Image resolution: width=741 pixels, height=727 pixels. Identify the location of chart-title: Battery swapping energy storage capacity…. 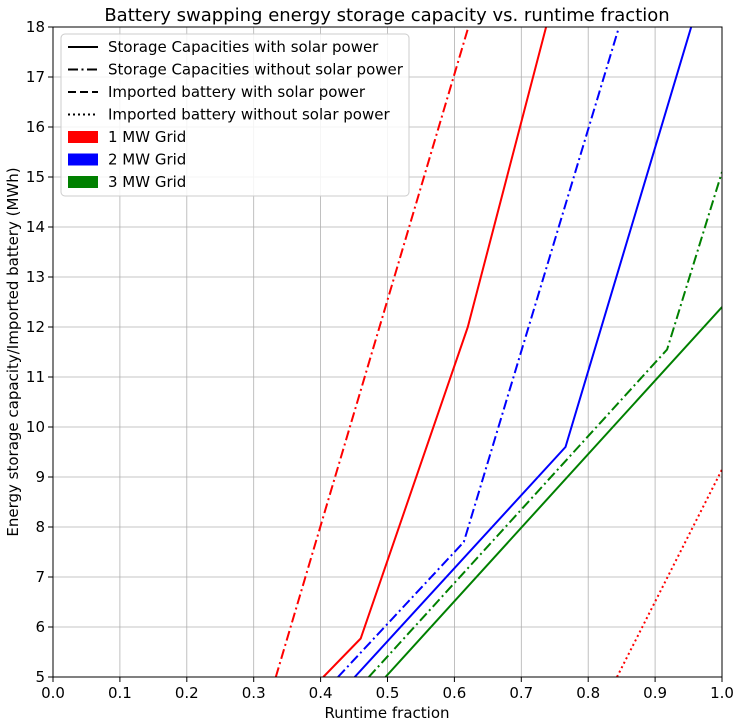
(386, 15).